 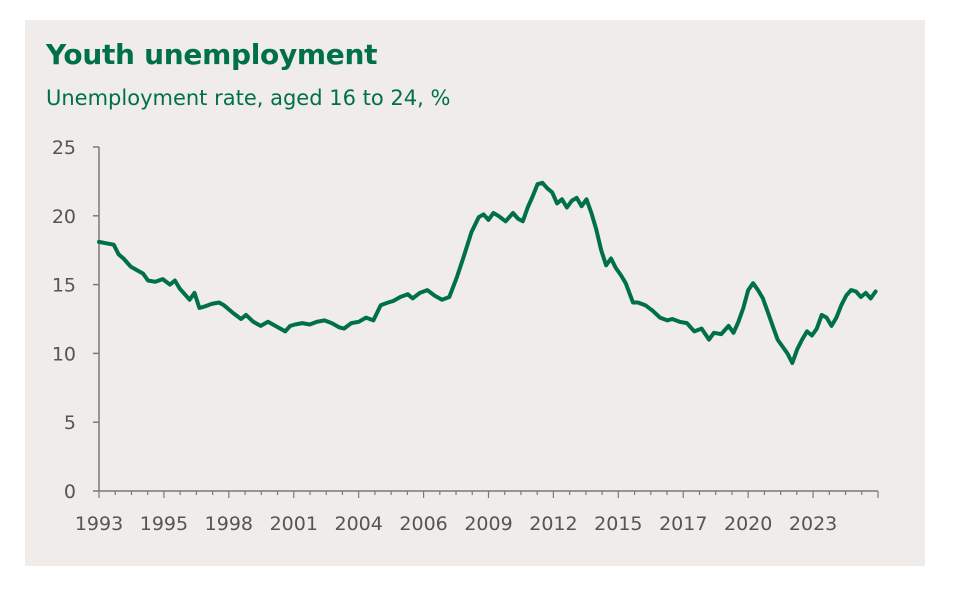 What do you see at coordinates (683, 524) in the screenshot?
I see `x-tick-label: 2017` at bounding box center [683, 524].